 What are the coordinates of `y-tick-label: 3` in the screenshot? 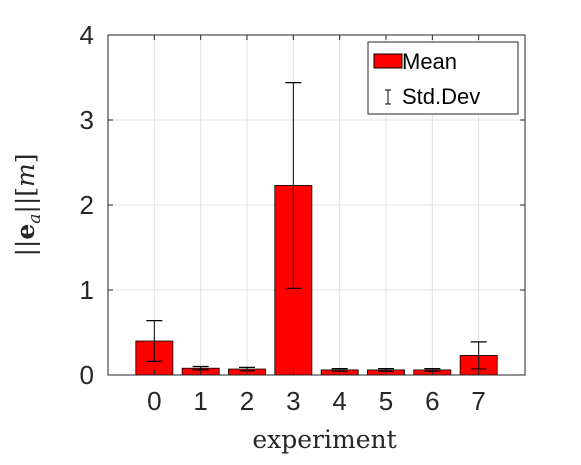 It's located at (87, 120).